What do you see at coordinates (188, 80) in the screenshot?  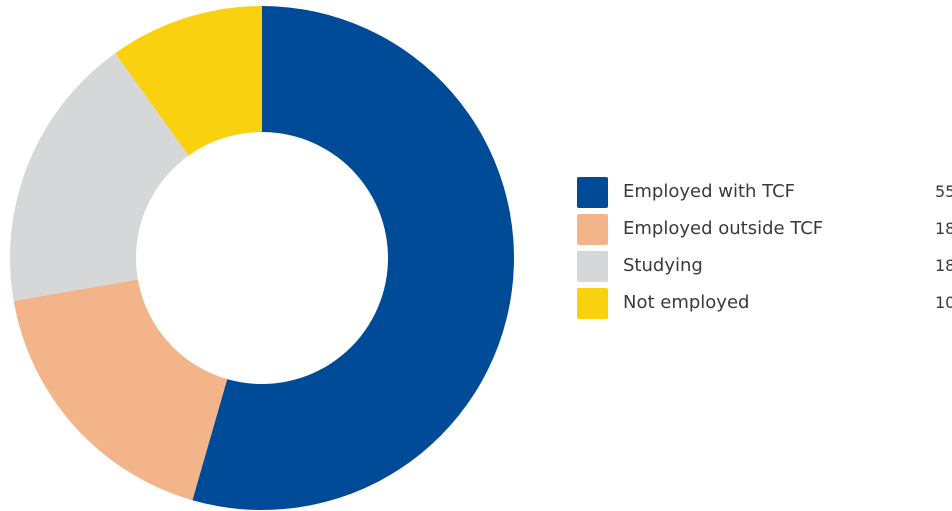 I see `donut-slice-not-employed` at bounding box center [188, 80].